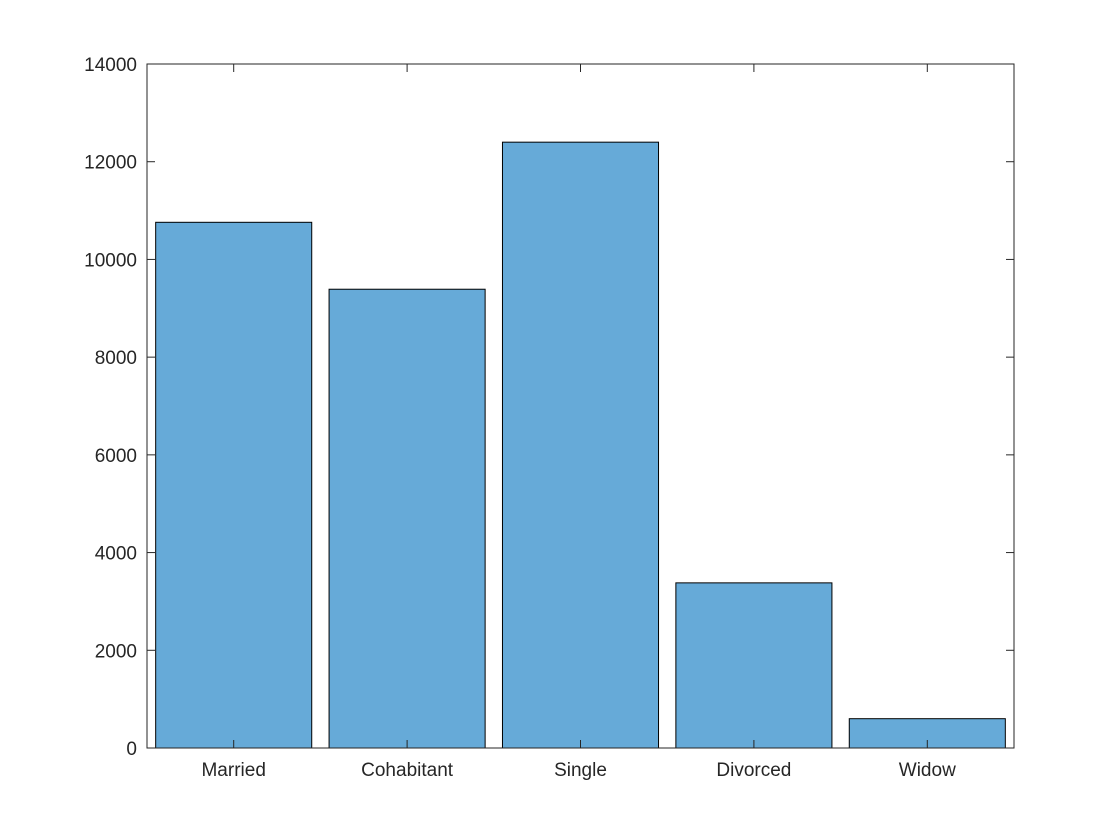 The height and width of the screenshot is (840, 1120). I want to click on y-tick-label: 2000, so click(116, 651).